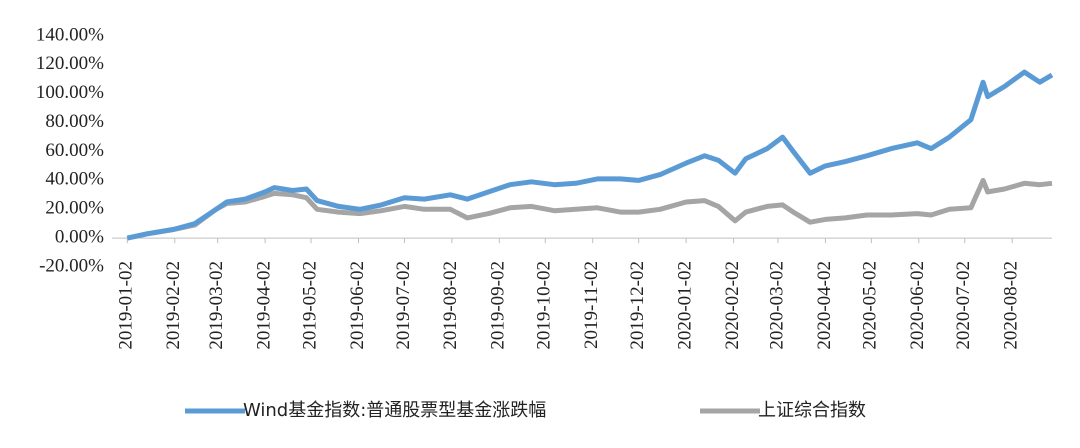 The image size is (1080, 448). I want to click on x-tick-label: 2019-11-02, so click(591, 305).